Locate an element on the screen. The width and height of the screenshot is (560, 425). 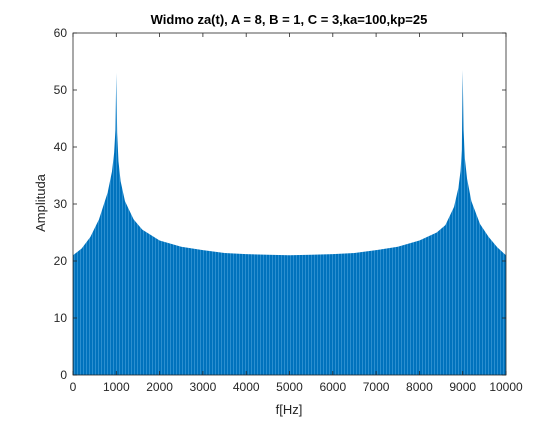
x-axis-label: f[Hz] is located at coordinates (289, 409).